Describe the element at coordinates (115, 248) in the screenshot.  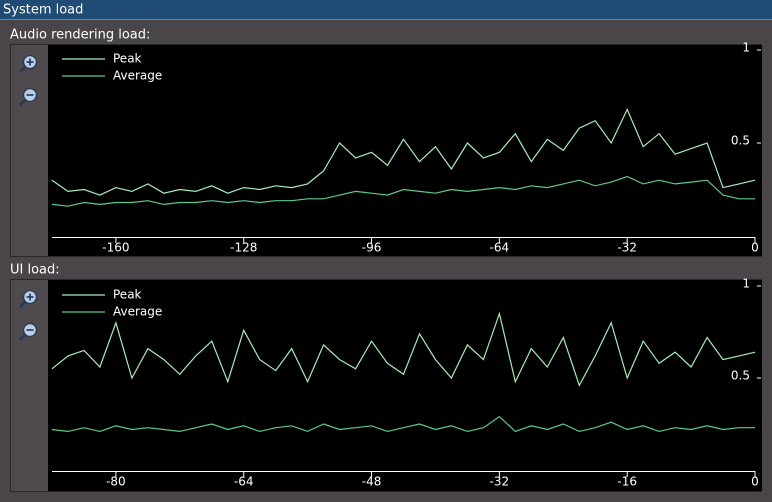
I see `x-tick-label: -160` at that location.